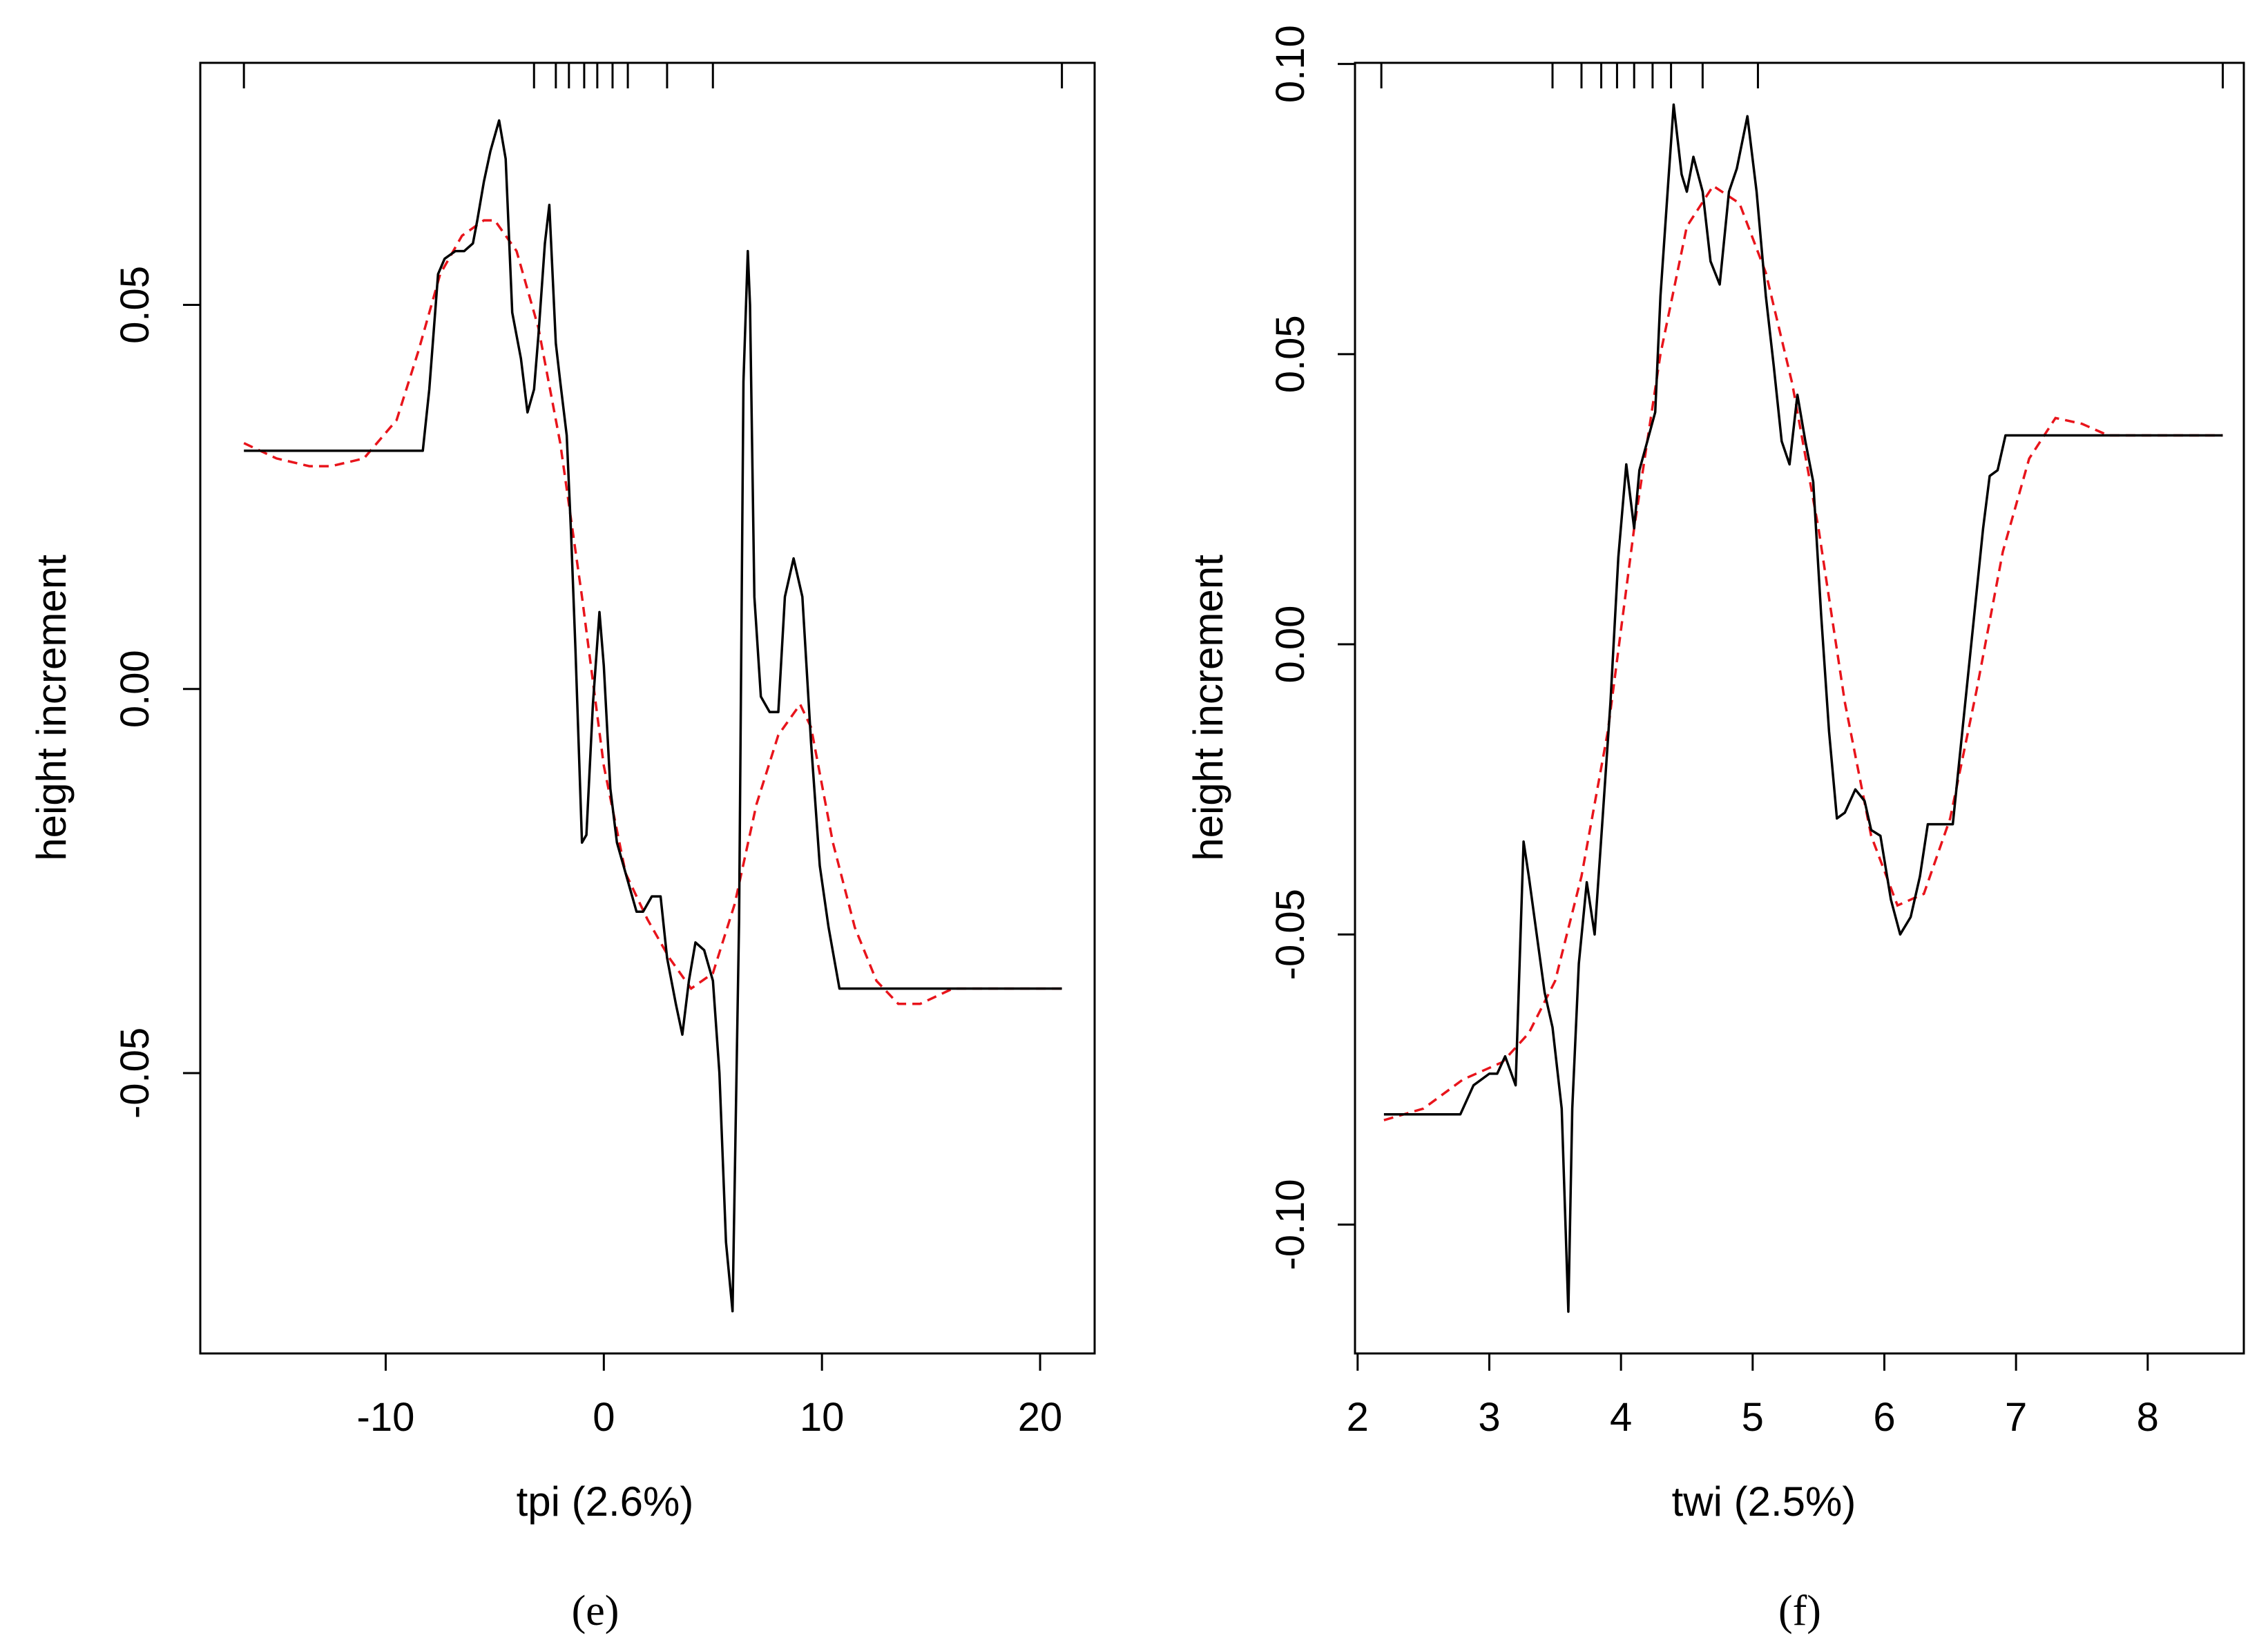 The image size is (2268, 1649). I want to click on x-tick-label: 6, so click(1884, 1417).